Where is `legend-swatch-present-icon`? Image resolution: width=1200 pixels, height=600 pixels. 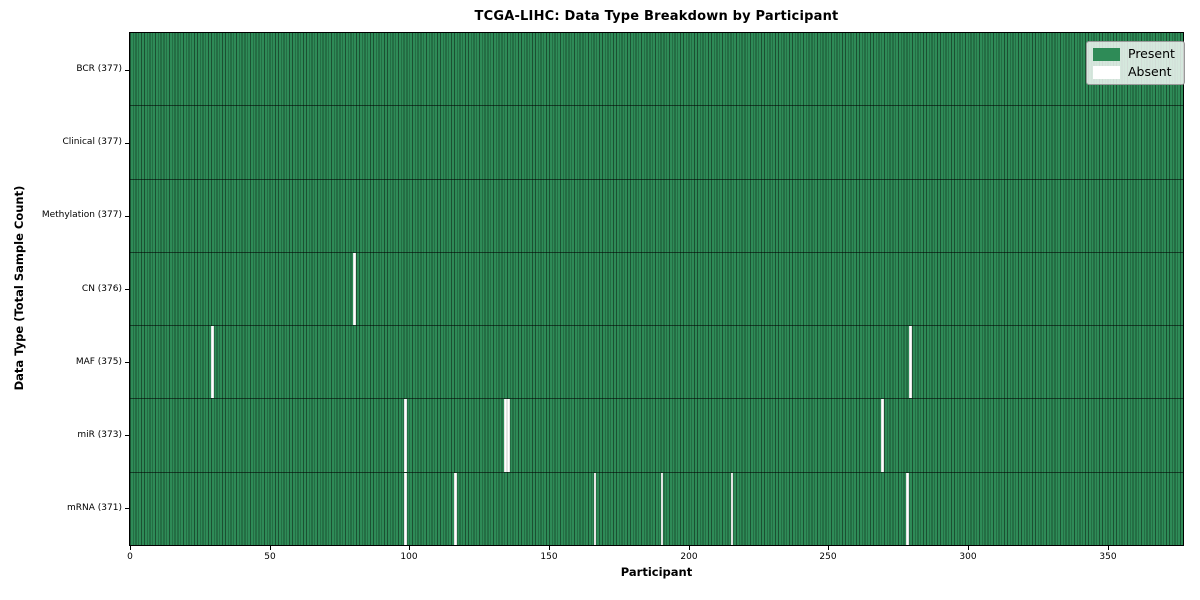 legend-swatch-present-icon is located at coordinates (1106, 54).